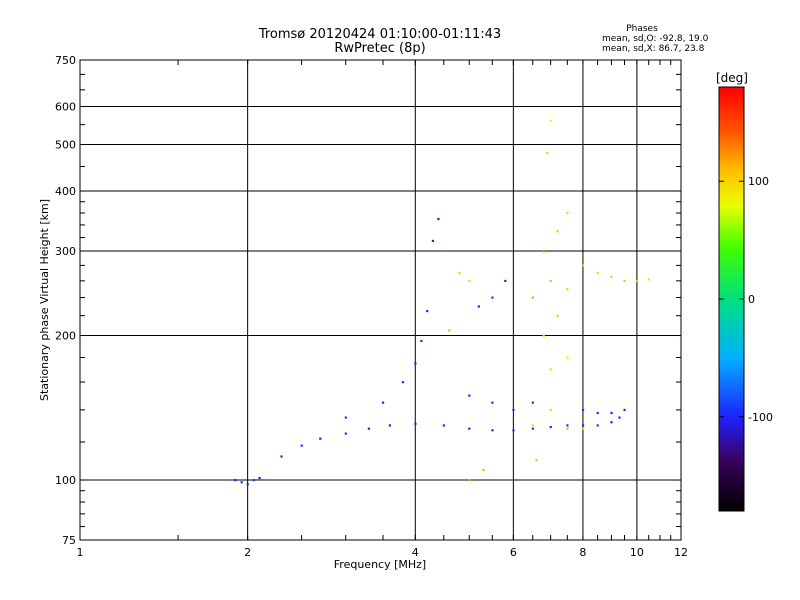 The image size is (800, 600). What do you see at coordinates (65, 191) in the screenshot?
I see `y-tick-label: 400` at bounding box center [65, 191].